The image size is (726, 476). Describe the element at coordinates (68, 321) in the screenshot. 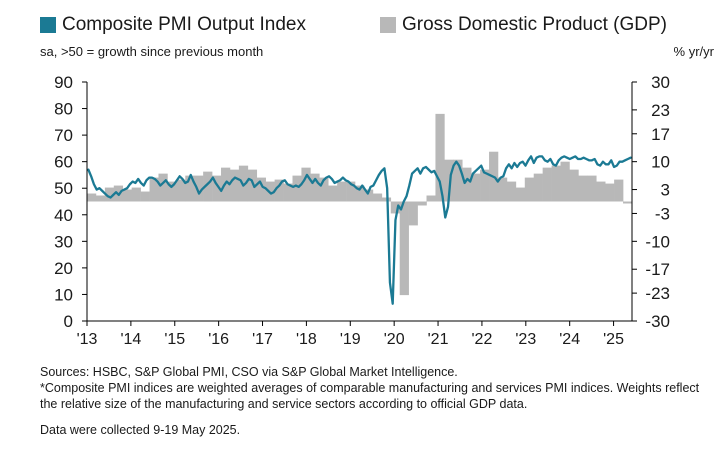

I see `left-tick-label: 0` at that location.